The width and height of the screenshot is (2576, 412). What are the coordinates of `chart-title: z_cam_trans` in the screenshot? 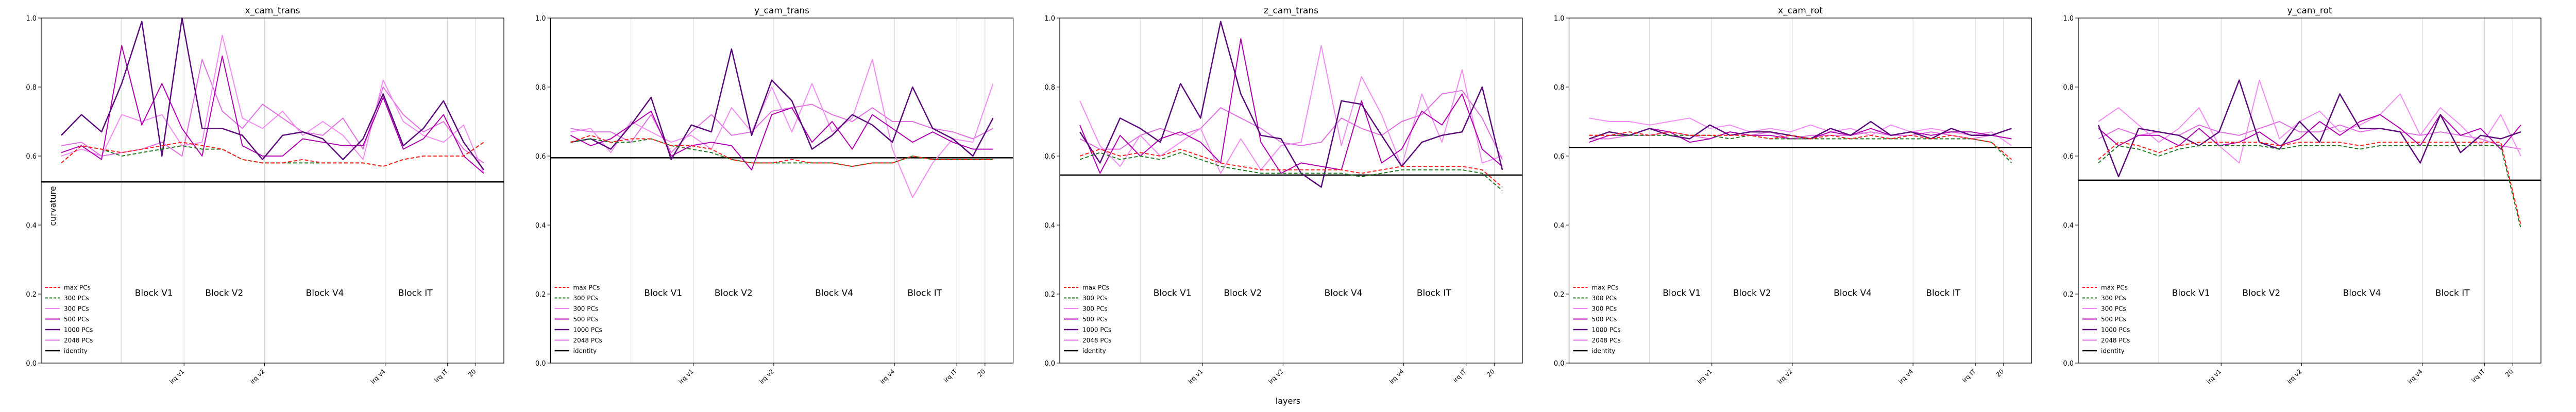 It's located at (1291, 11).